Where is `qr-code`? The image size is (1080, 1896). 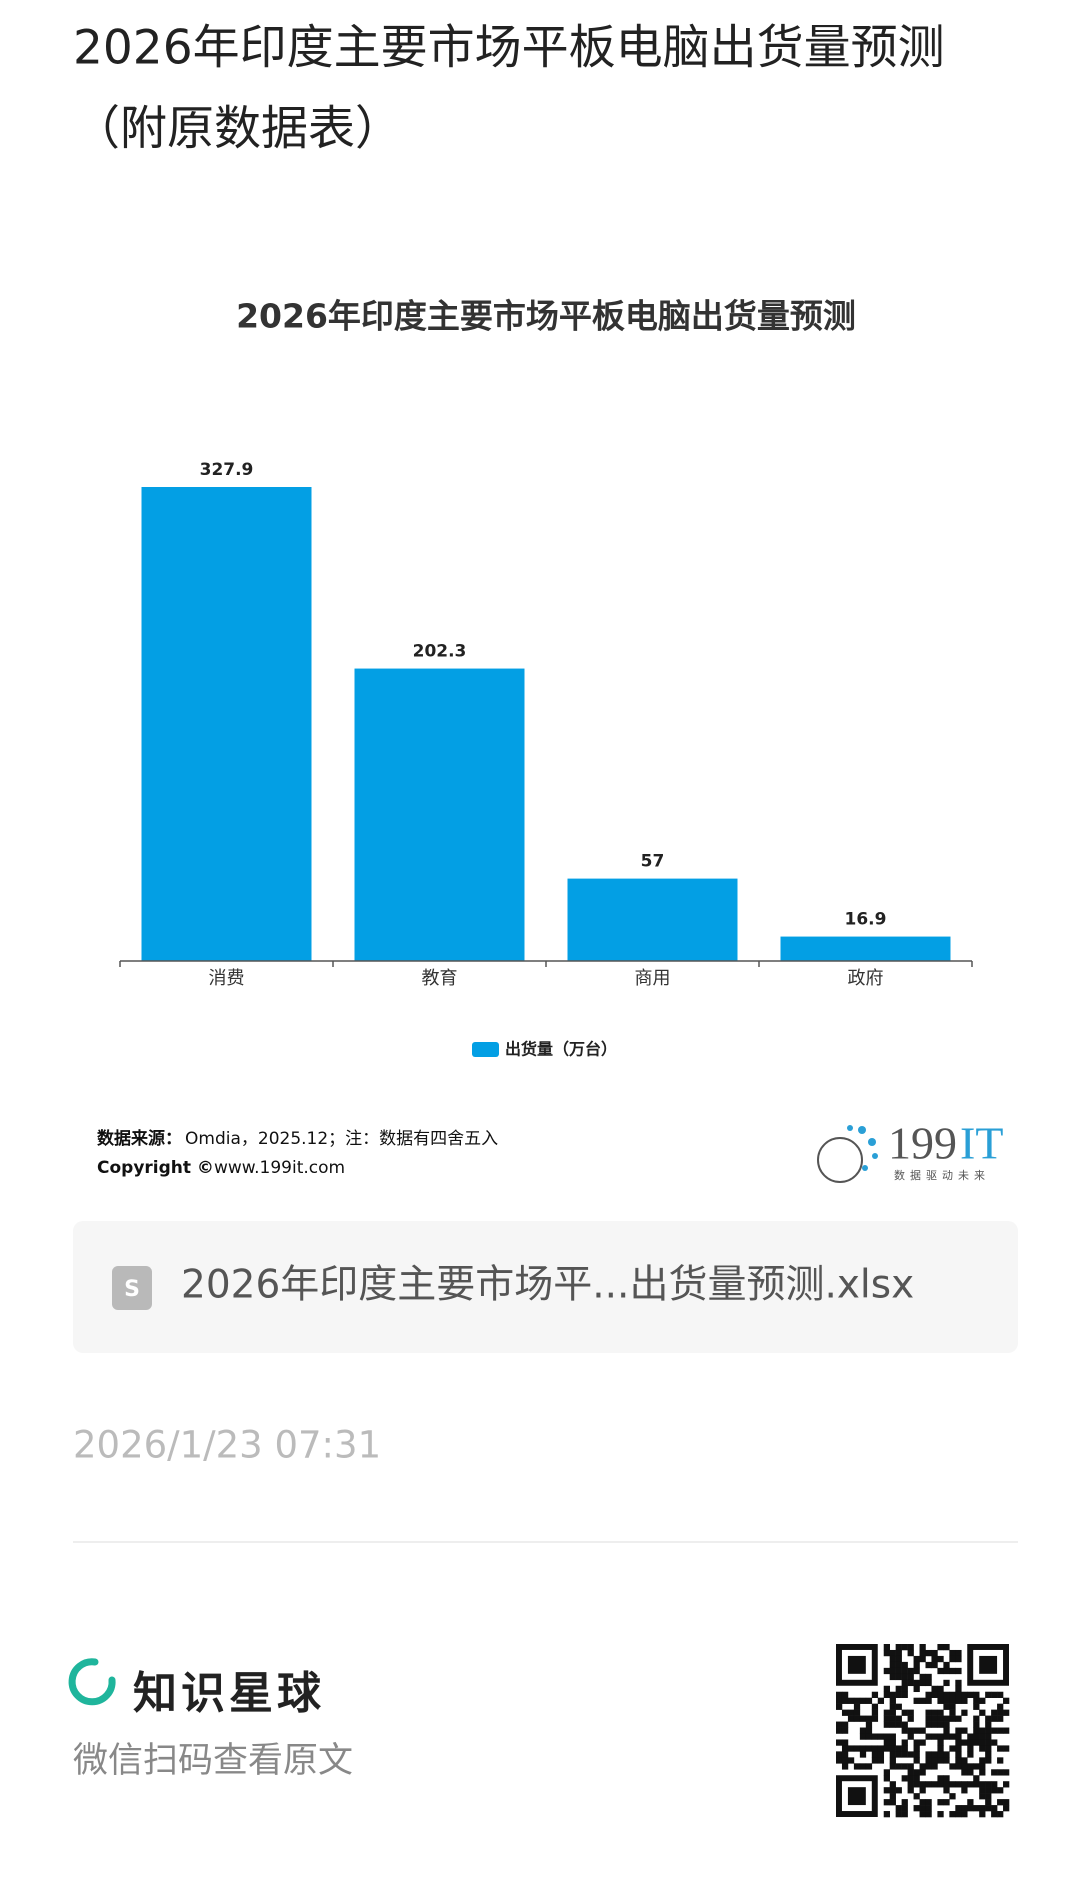 qr-code is located at coordinates (923, 1731).